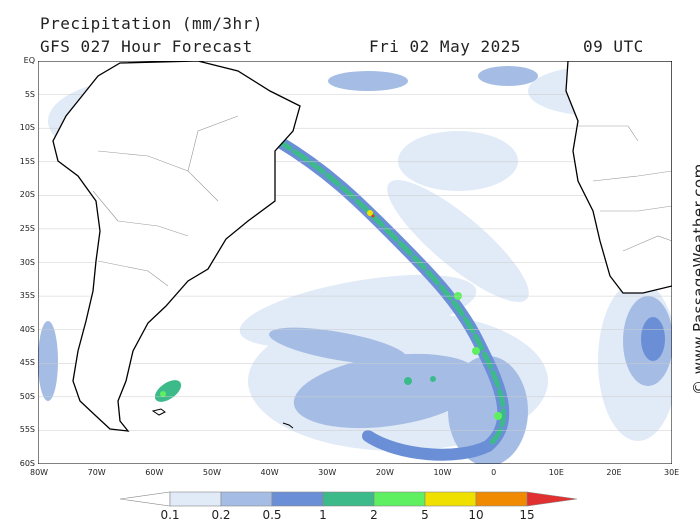 Image resolution: width=700 pixels, height=525 pixels. What do you see at coordinates (695, 279) in the screenshot?
I see `copyright-credit: © www.PassageWeather.com` at bounding box center [695, 279].